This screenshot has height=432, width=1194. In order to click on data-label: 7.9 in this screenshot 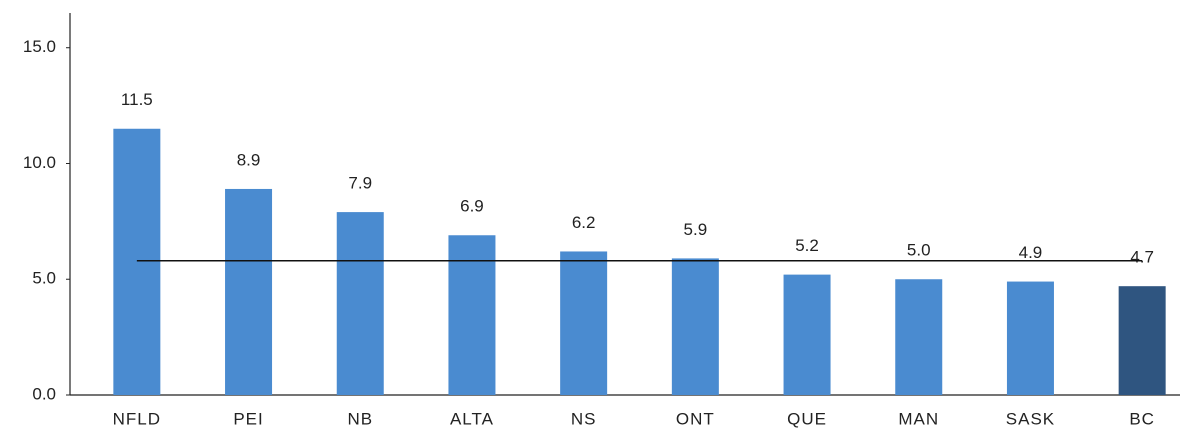, I will do `click(360, 183)`.